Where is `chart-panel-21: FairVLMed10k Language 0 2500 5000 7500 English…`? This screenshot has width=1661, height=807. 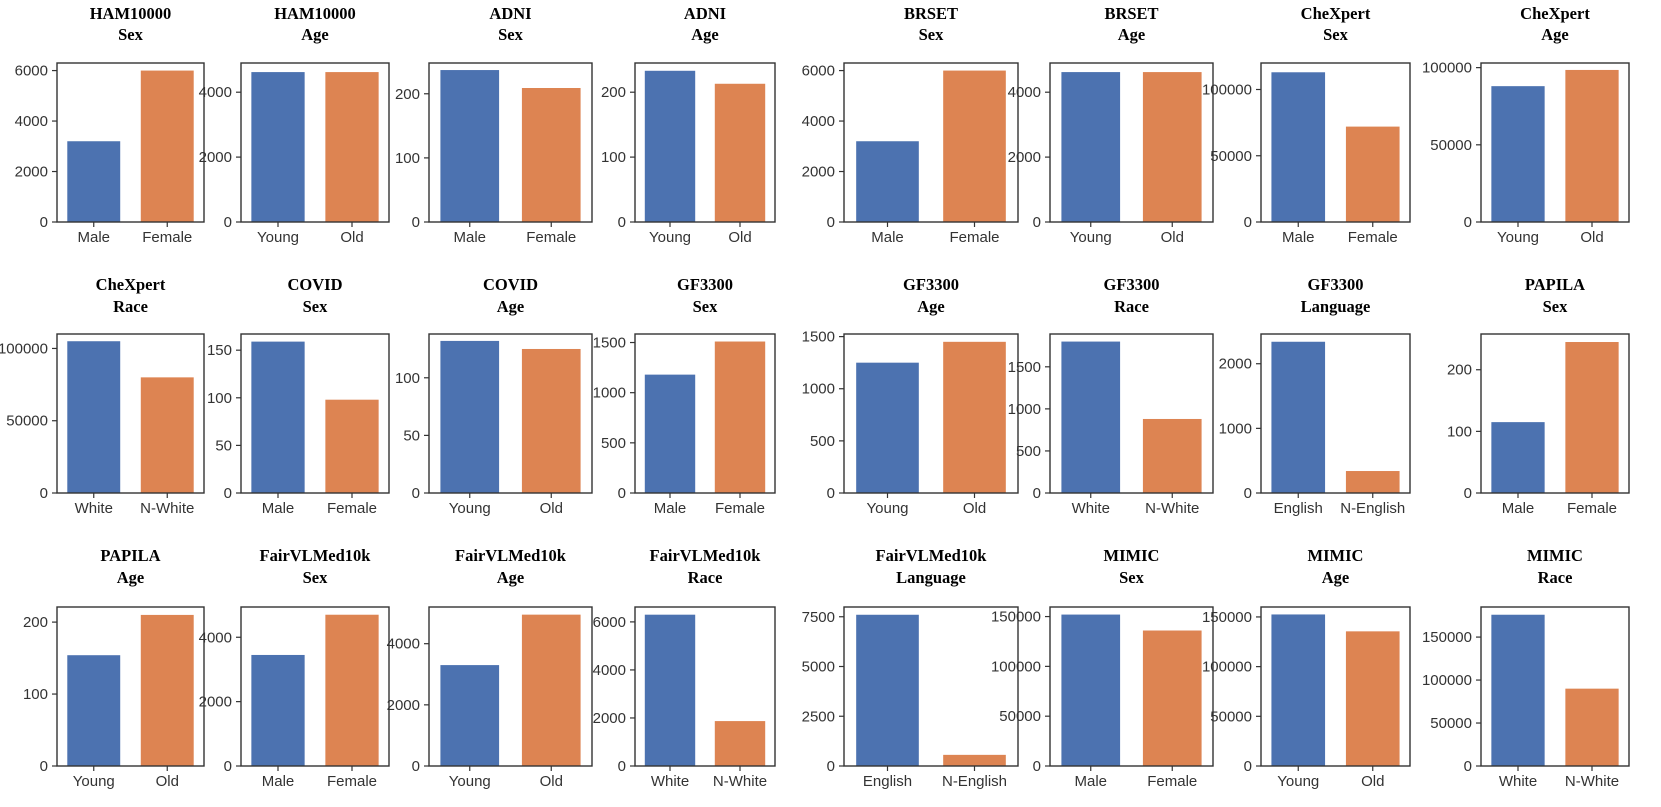
chart-panel-21: FairVLMed10k Language 0 2500 5000 7500 English… is located at coordinates (910, 668).